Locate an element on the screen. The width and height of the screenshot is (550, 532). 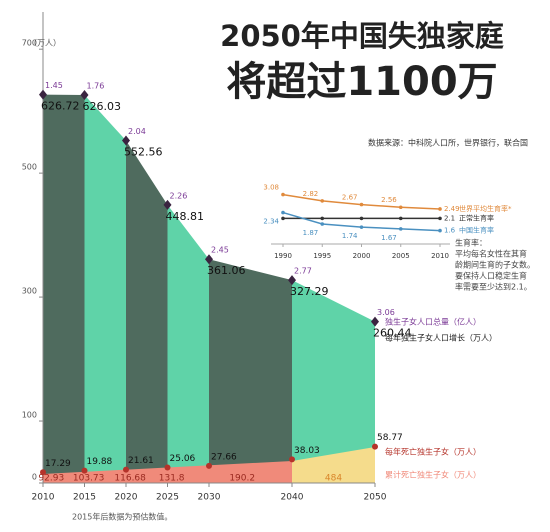
value-label: 626.72 is located at coordinates (60, 106).